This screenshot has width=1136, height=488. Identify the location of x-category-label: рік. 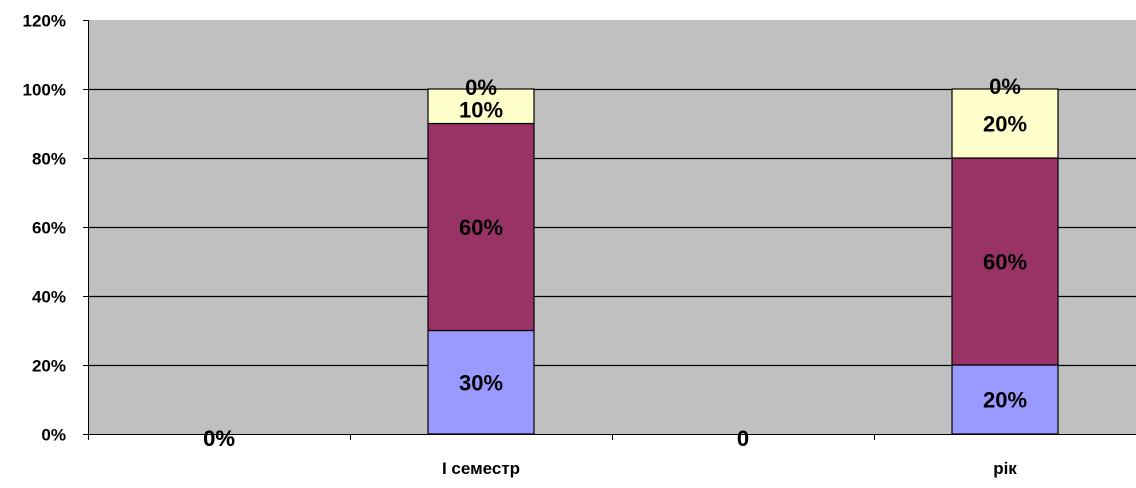
(1005, 468).